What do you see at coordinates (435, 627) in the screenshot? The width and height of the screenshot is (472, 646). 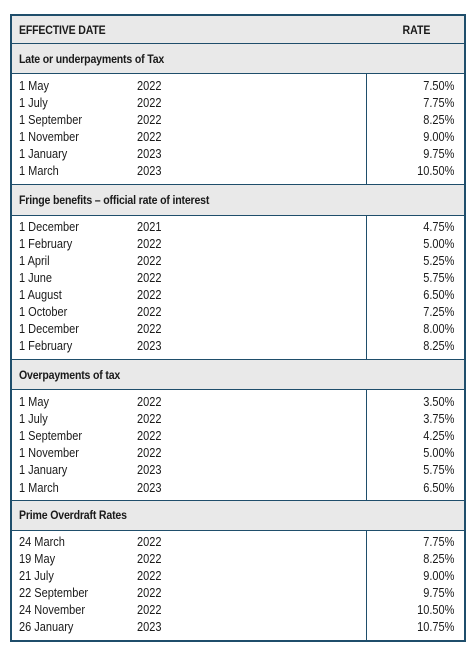 I see `rate-value: 10.75%` at bounding box center [435, 627].